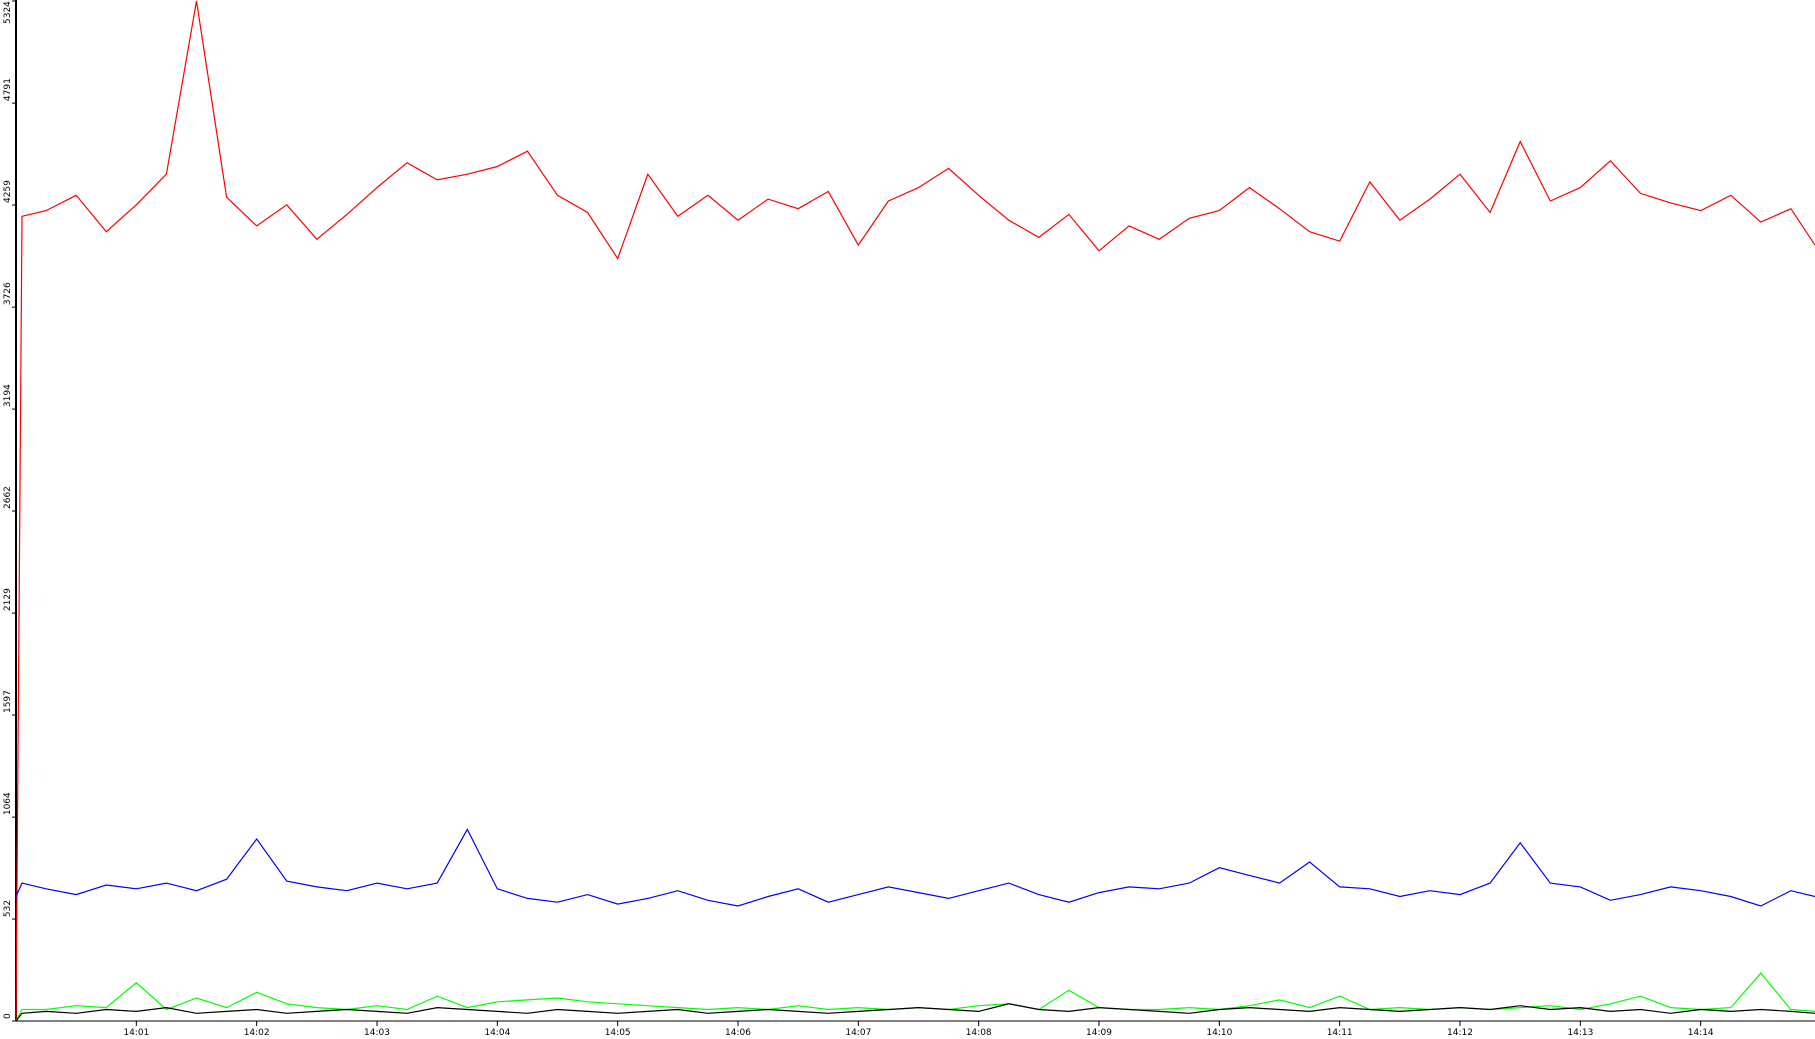  What do you see at coordinates (8, 803) in the screenshot?
I see `y-tick-label: 1064` at bounding box center [8, 803].